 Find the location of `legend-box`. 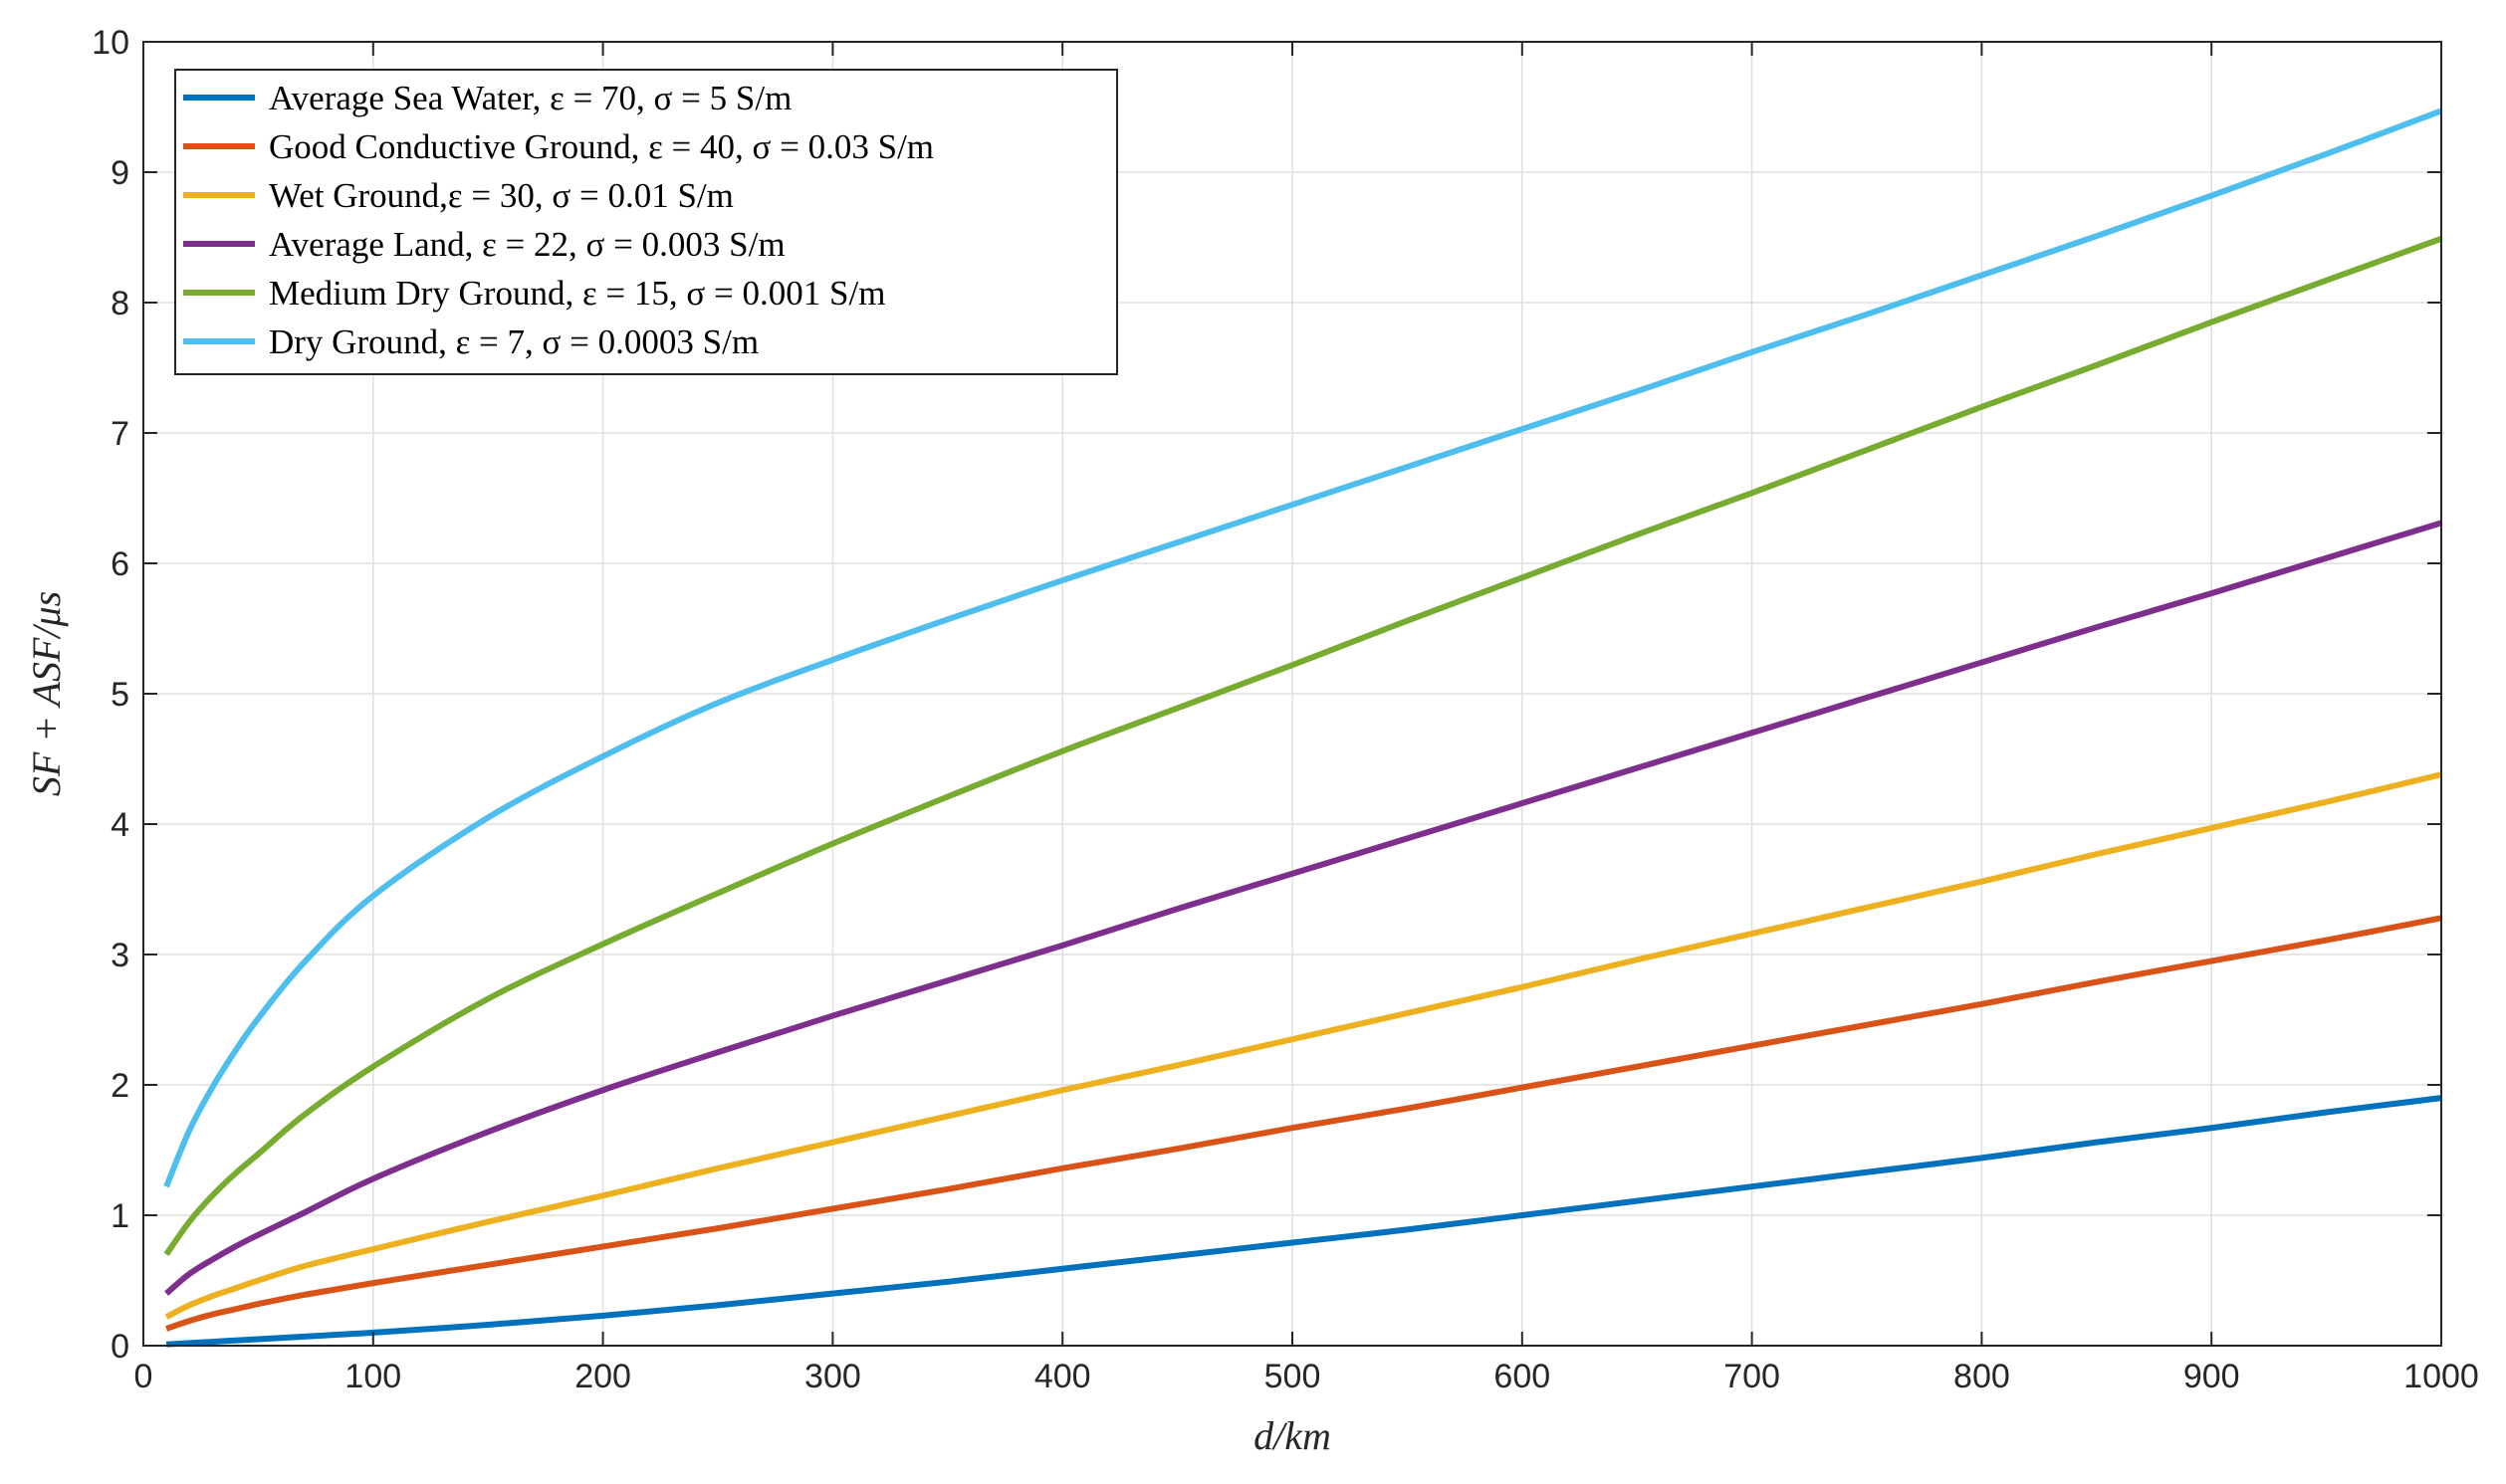

legend-box is located at coordinates (646, 222).